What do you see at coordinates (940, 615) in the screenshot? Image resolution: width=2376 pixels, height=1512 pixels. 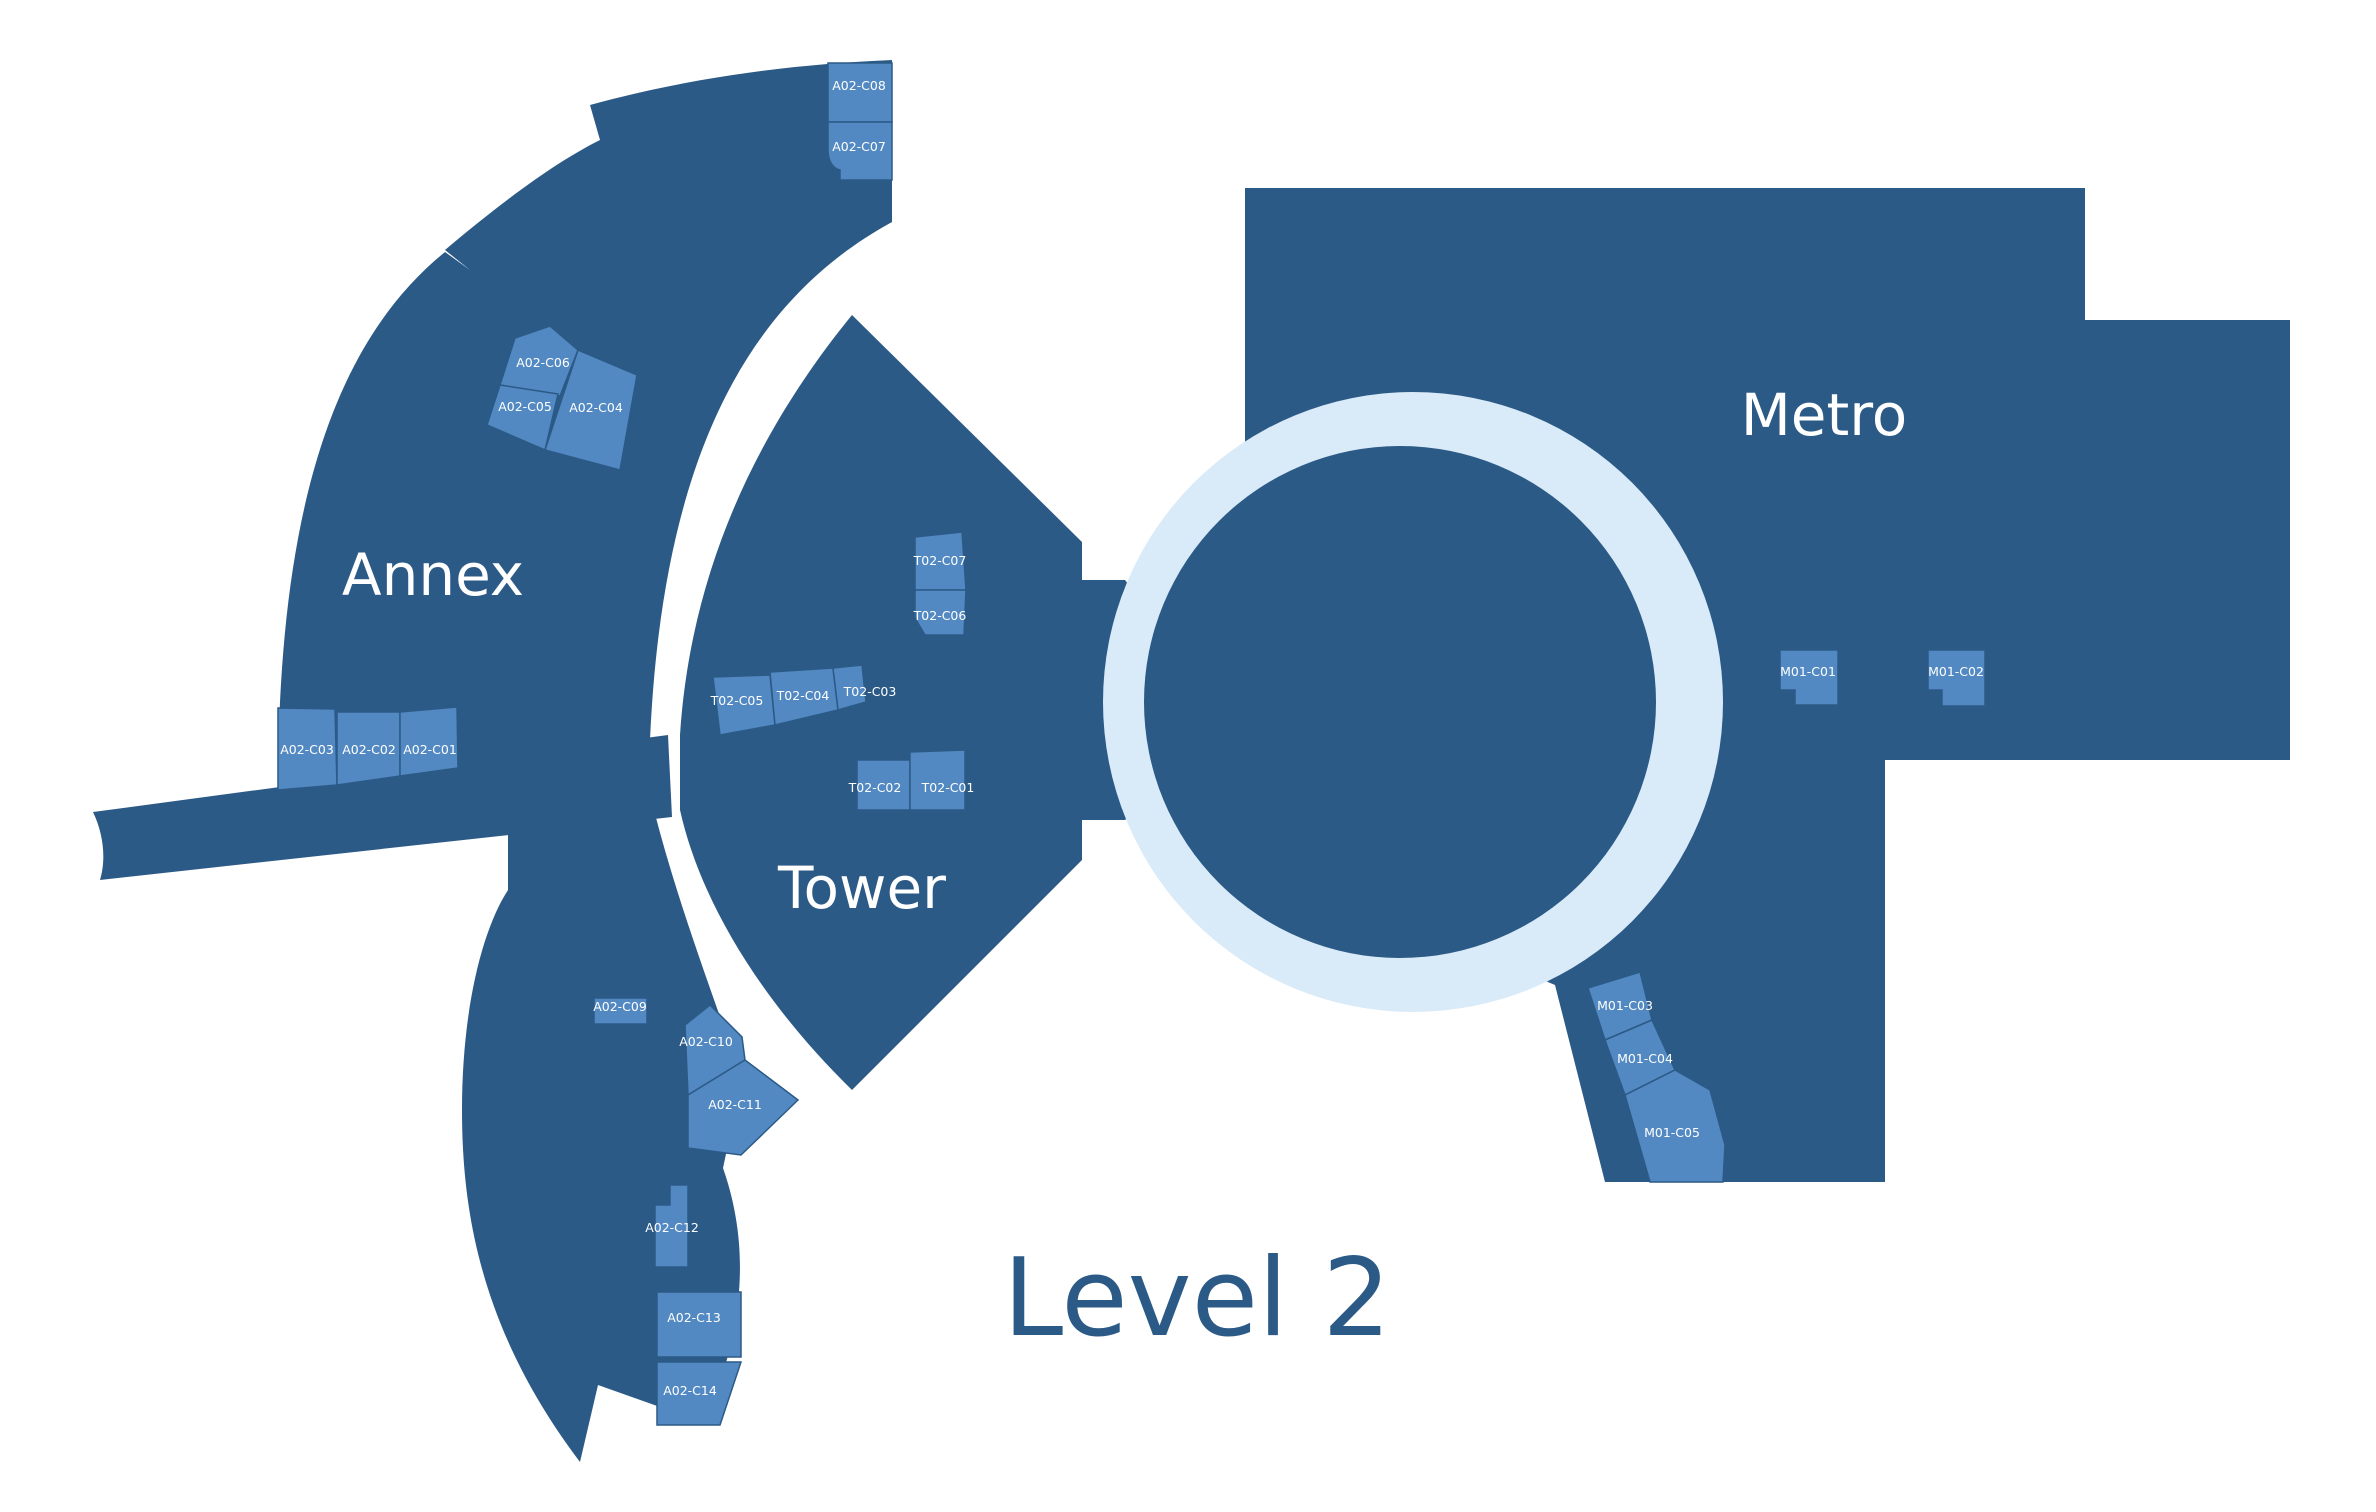 I see `room-t02-c06-label: T02-C06` at bounding box center [940, 615].